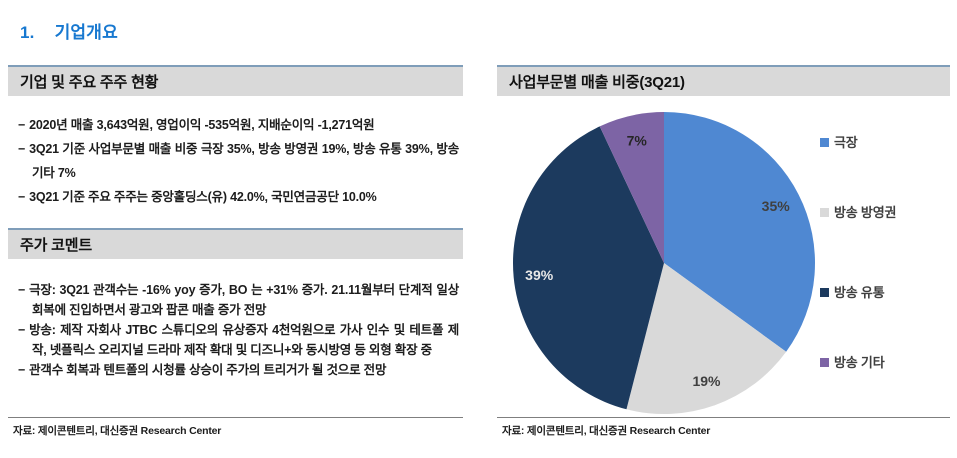 This screenshot has width=957, height=458. I want to click on right-source-line: 자료: 제이콘텐트리, 대신증권 Research Center, so click(723, 427).